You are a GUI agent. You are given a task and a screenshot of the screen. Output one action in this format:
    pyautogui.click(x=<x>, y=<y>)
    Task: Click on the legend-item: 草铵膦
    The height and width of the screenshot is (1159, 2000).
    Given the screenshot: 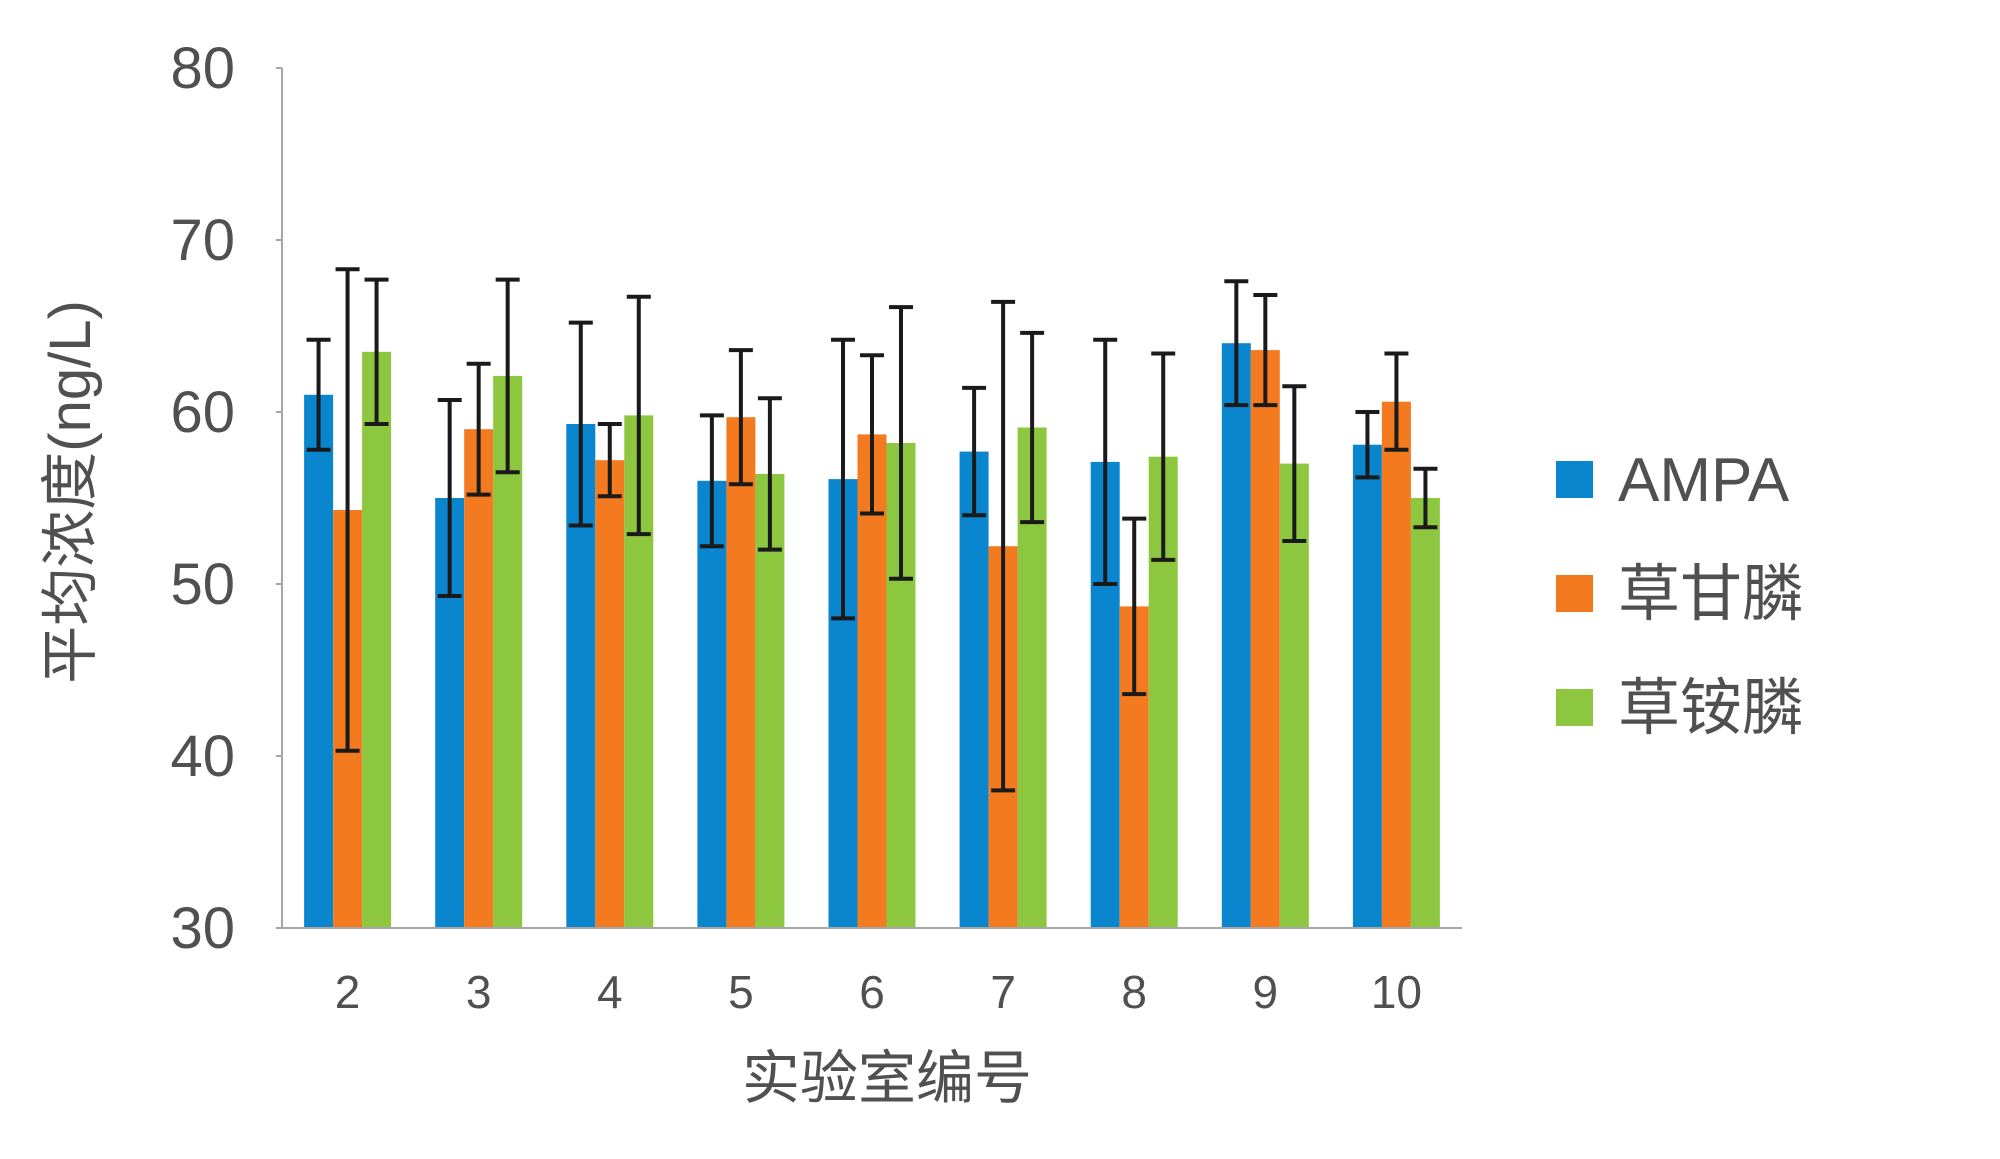 What is the action you would take?
    pyautogui.click(x=1680, y=708)
    